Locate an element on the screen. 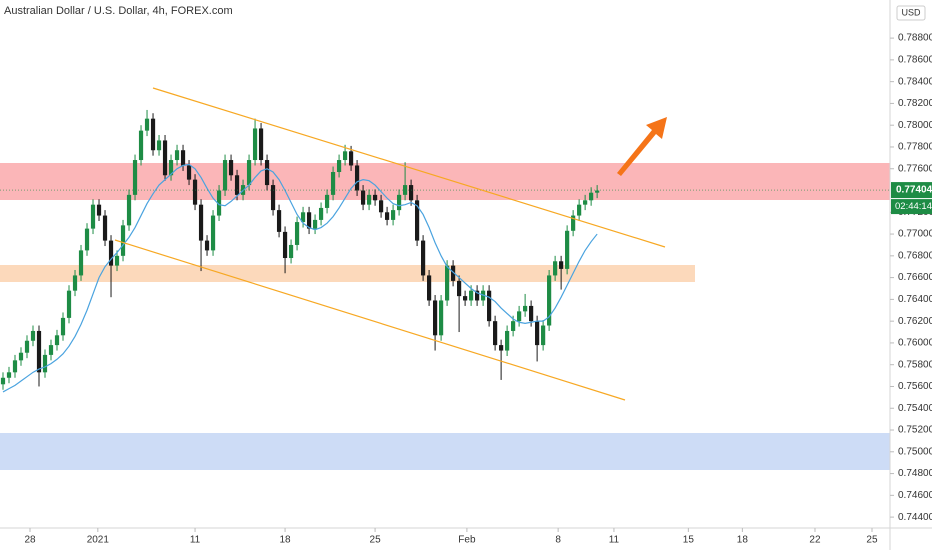  x-tick-label: 22 is located at coordinates (815, 540).